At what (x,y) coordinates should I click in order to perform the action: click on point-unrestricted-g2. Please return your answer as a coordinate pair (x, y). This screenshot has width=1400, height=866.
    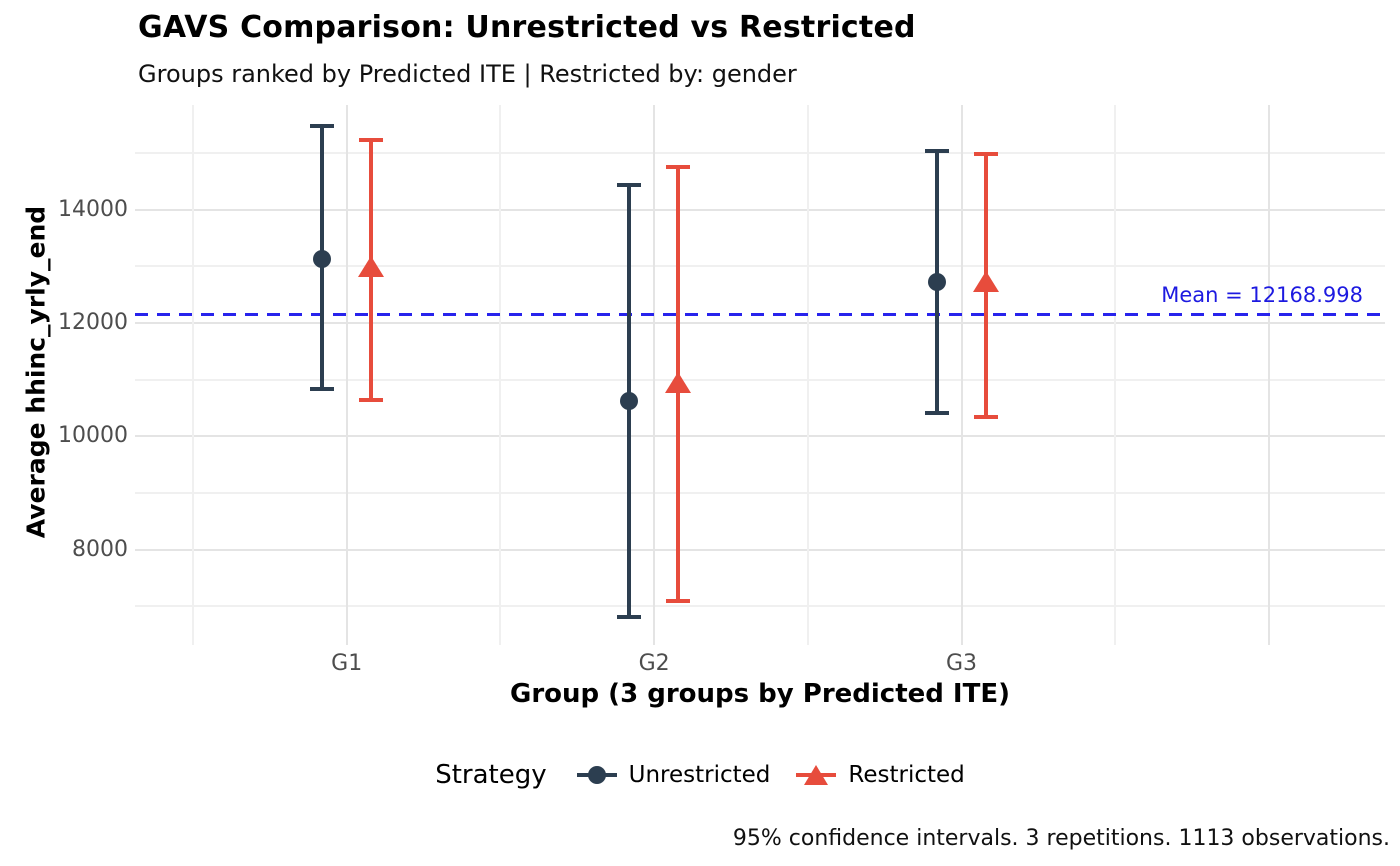
    Looking at the image, I should click on (629, 400).